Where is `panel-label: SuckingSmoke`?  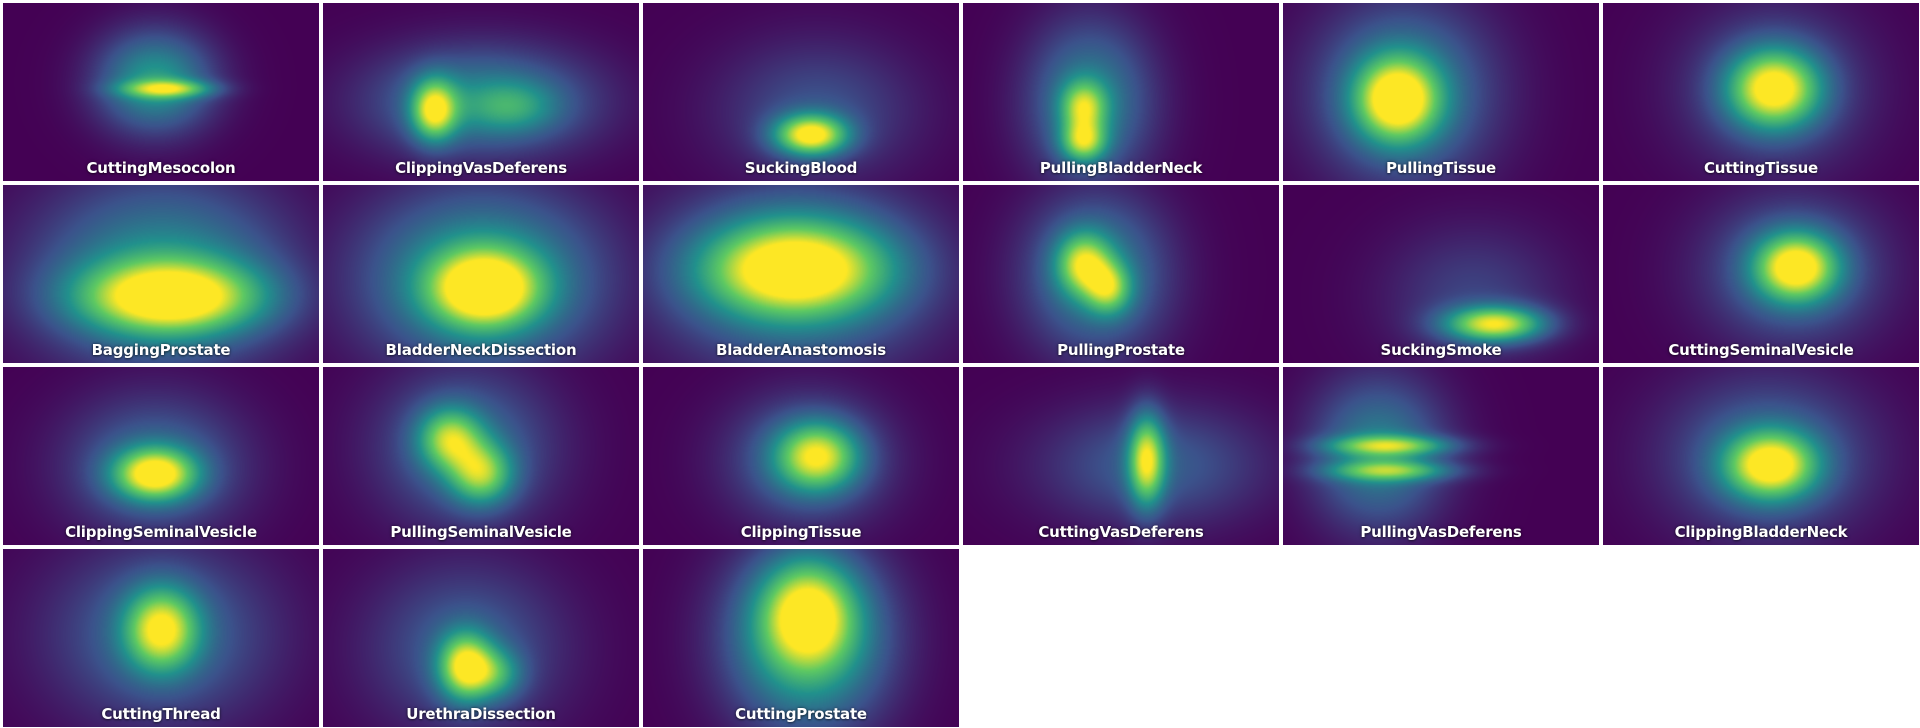
panel-label: SuckingSmoke is located at coordinates (1441, 350).